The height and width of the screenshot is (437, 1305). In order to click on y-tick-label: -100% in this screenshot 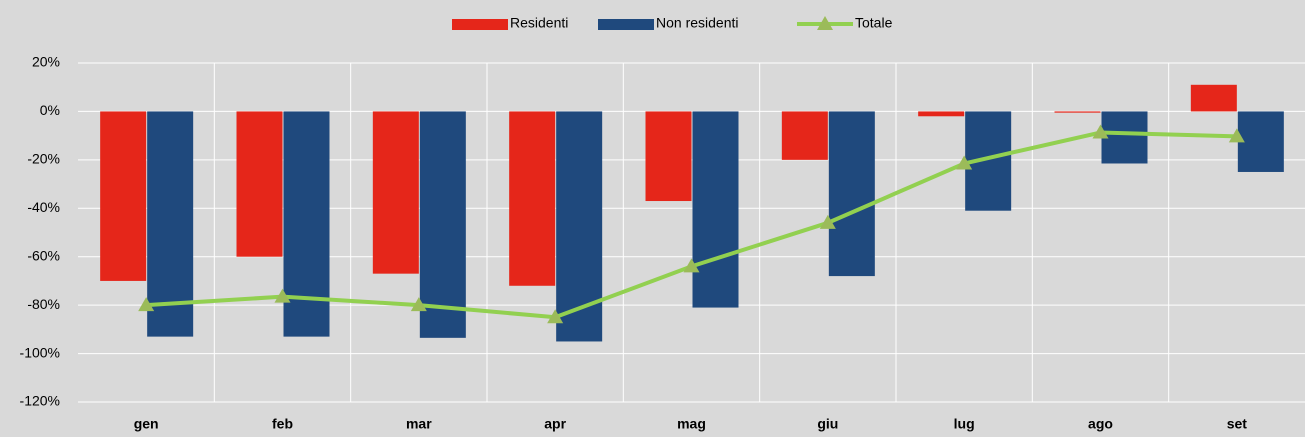, I will do `click(40, 352)`.